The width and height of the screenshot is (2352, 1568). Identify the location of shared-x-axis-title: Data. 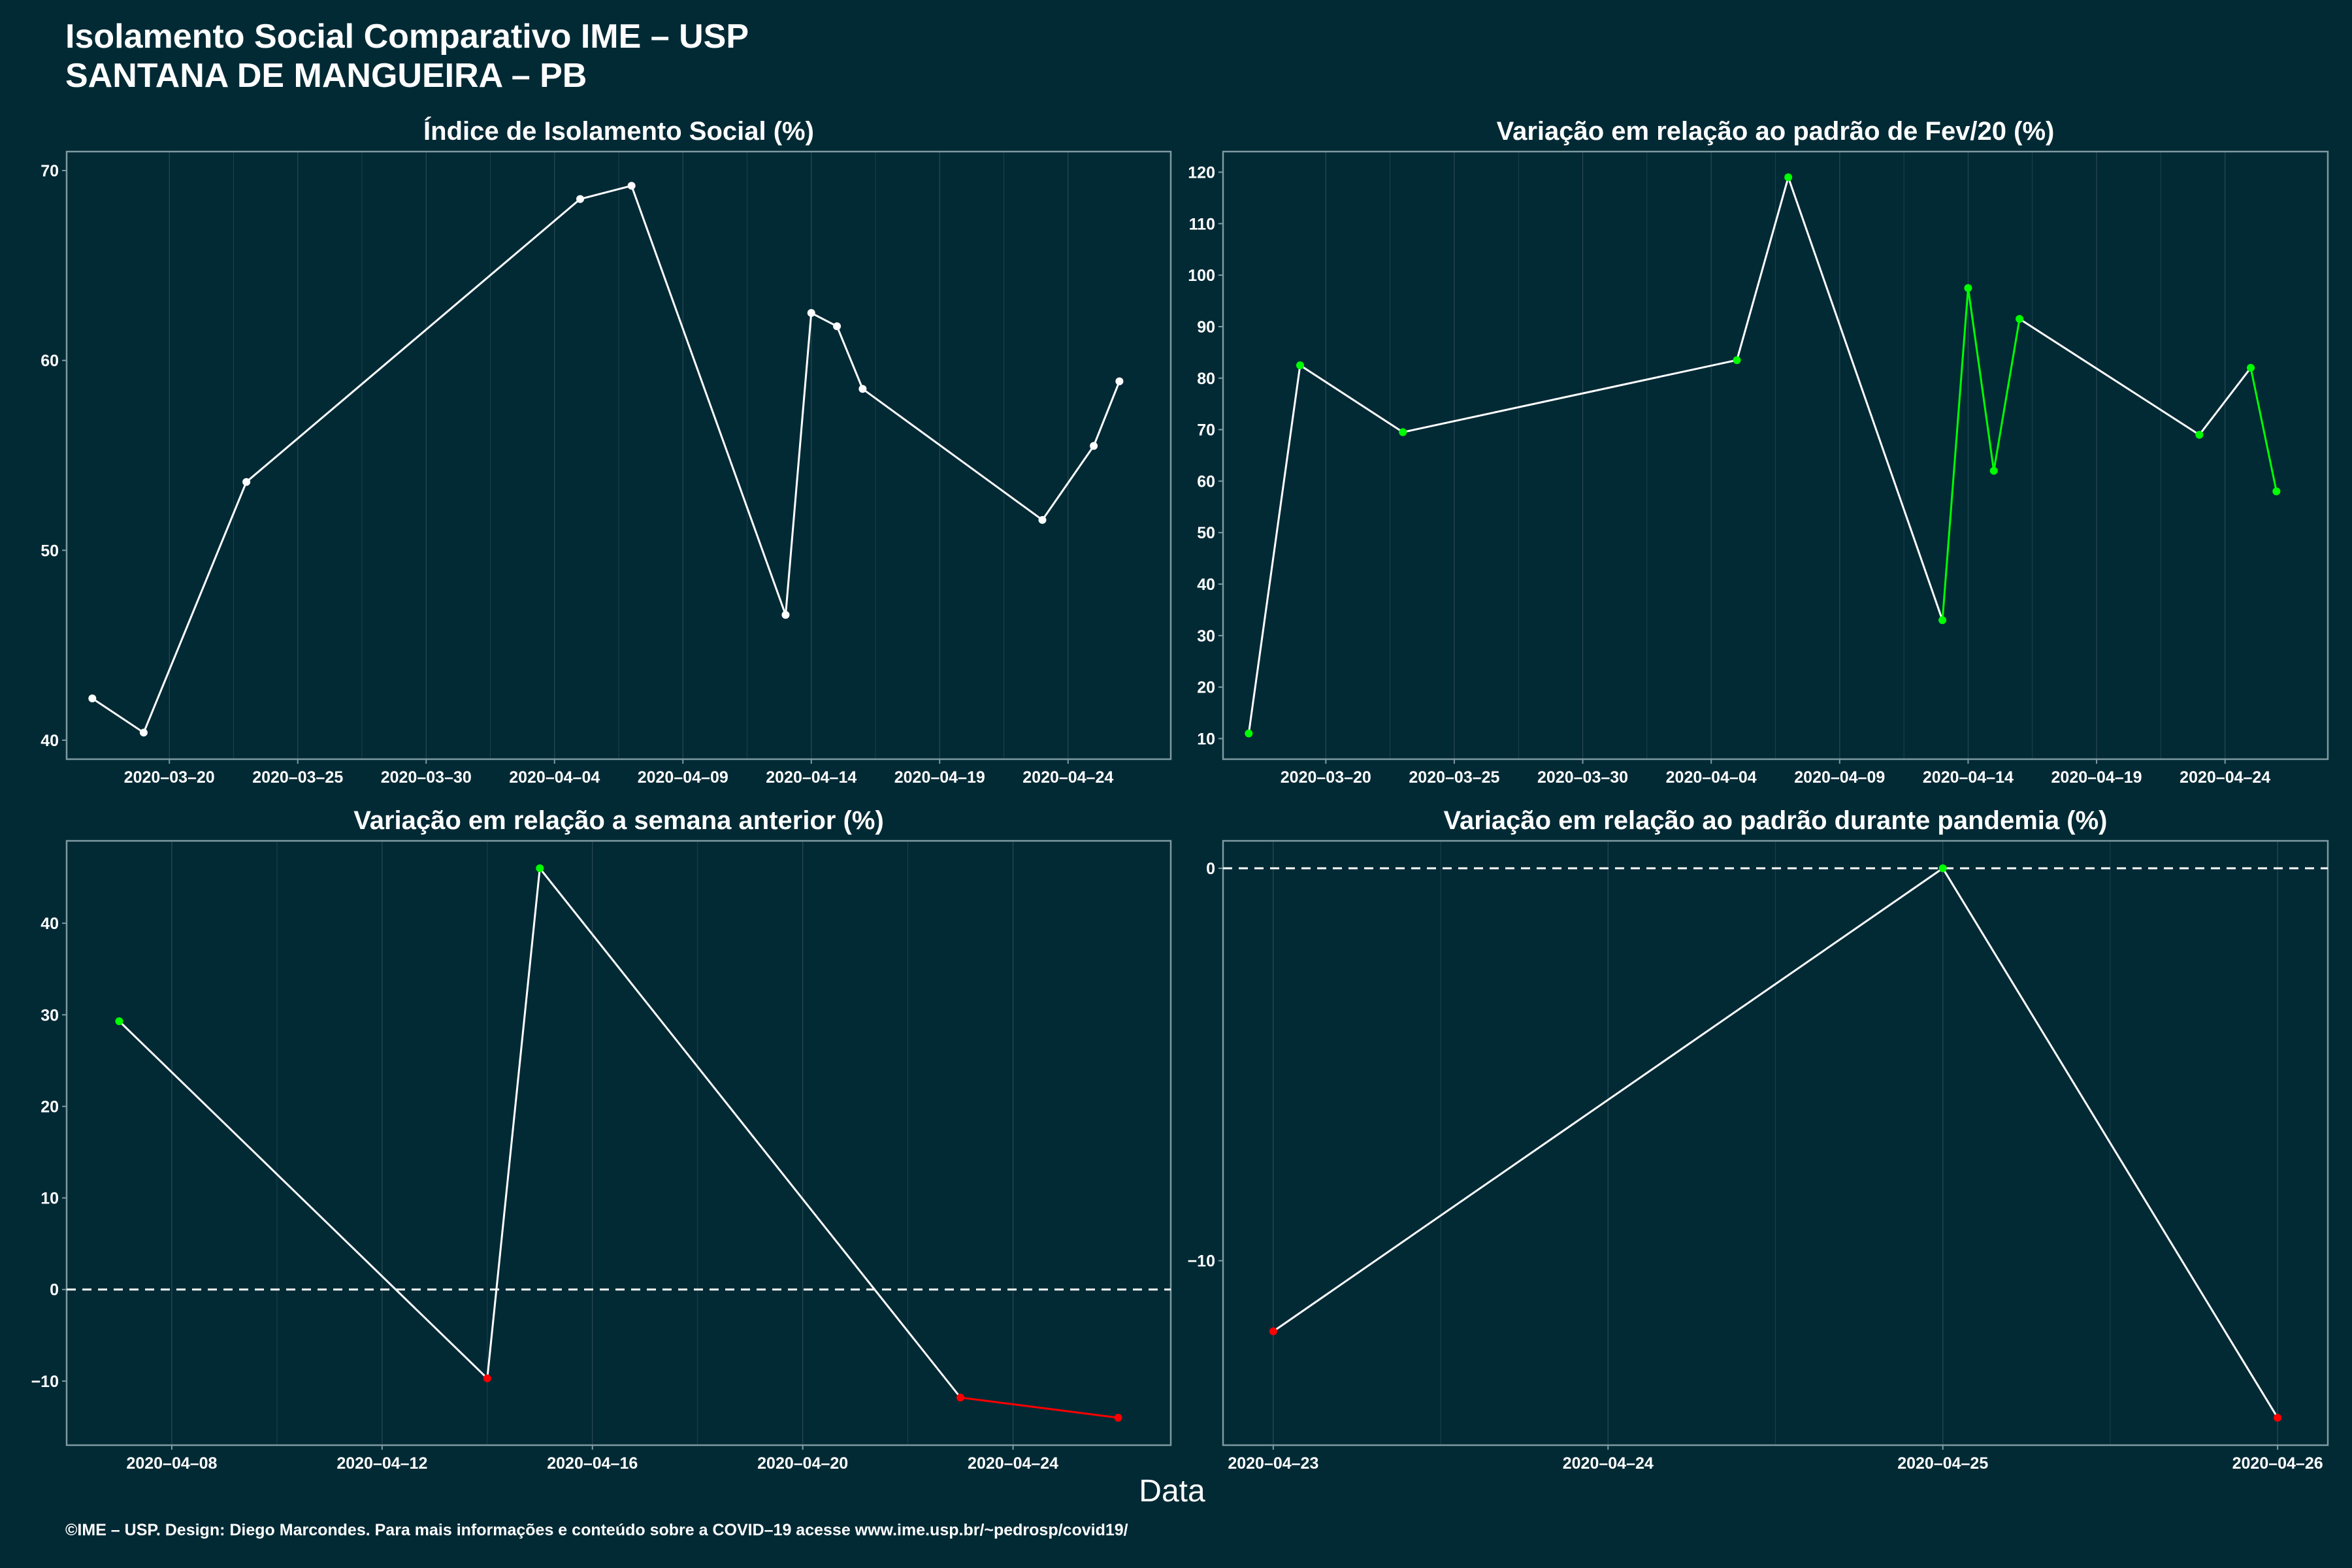
(1172, 1491).